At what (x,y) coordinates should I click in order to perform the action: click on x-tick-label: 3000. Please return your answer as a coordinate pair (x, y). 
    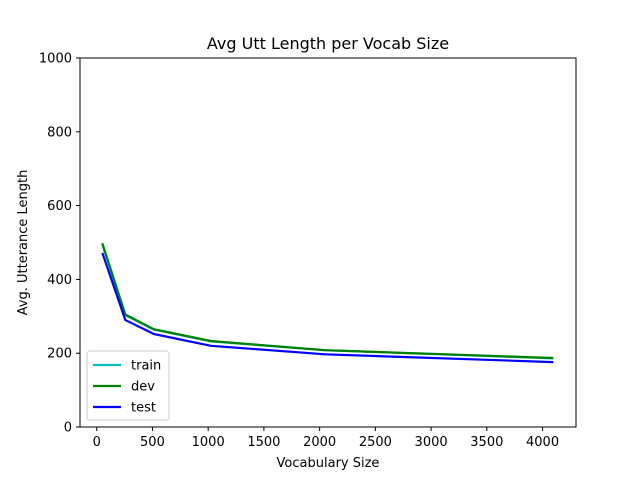
    Looking at the image, I should click on (431, 442).